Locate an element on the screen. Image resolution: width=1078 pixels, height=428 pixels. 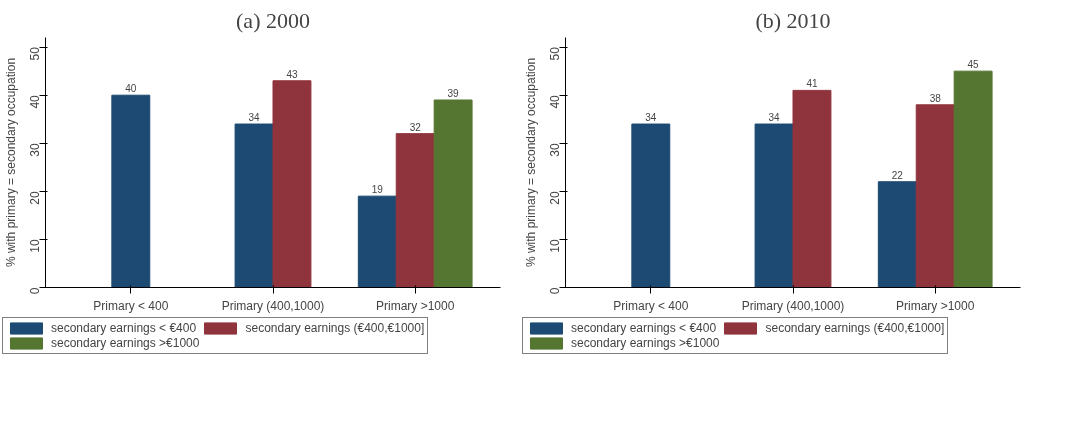
data-label: 19 is located at coordinates (377, 190).